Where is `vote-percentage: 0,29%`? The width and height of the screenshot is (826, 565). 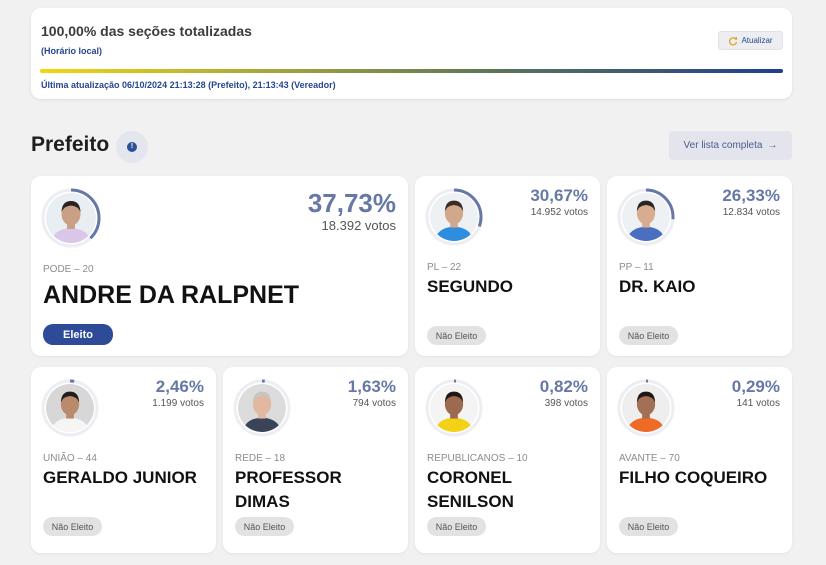 vote-percentage: 0,29% is located at coordinates (755, 386).